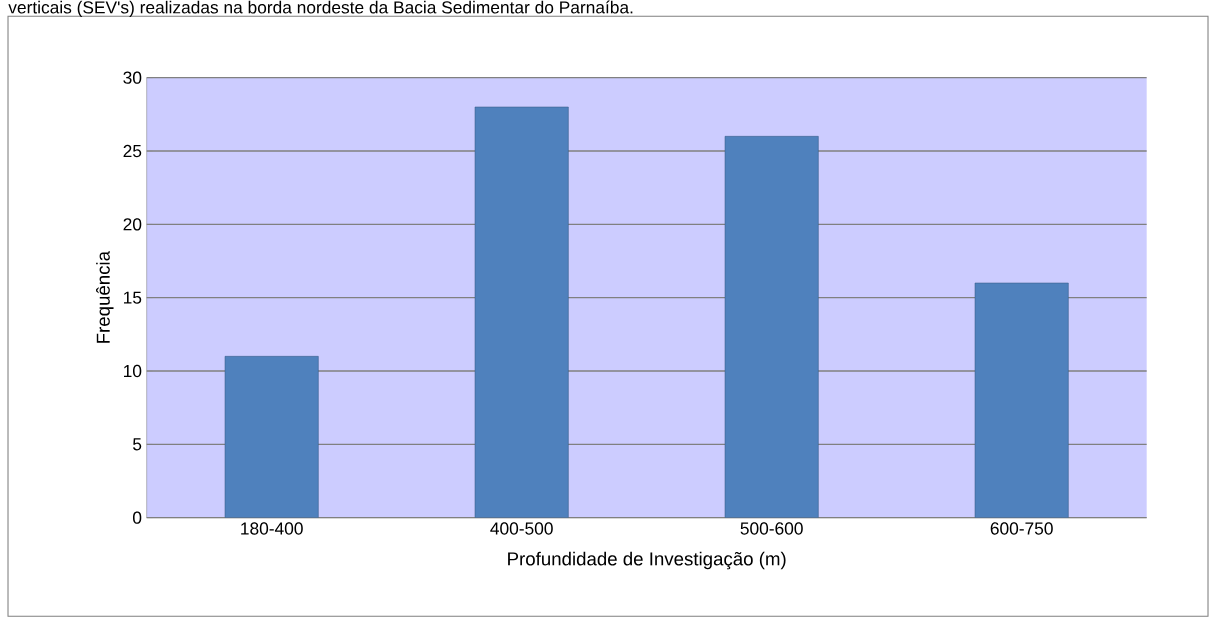 This screenshot has height=619, width=1216. What do you see at coordinates (771, 528) in the screenshot?
I see `x-tick-label: 500-600` at bounding box center [771, 528].